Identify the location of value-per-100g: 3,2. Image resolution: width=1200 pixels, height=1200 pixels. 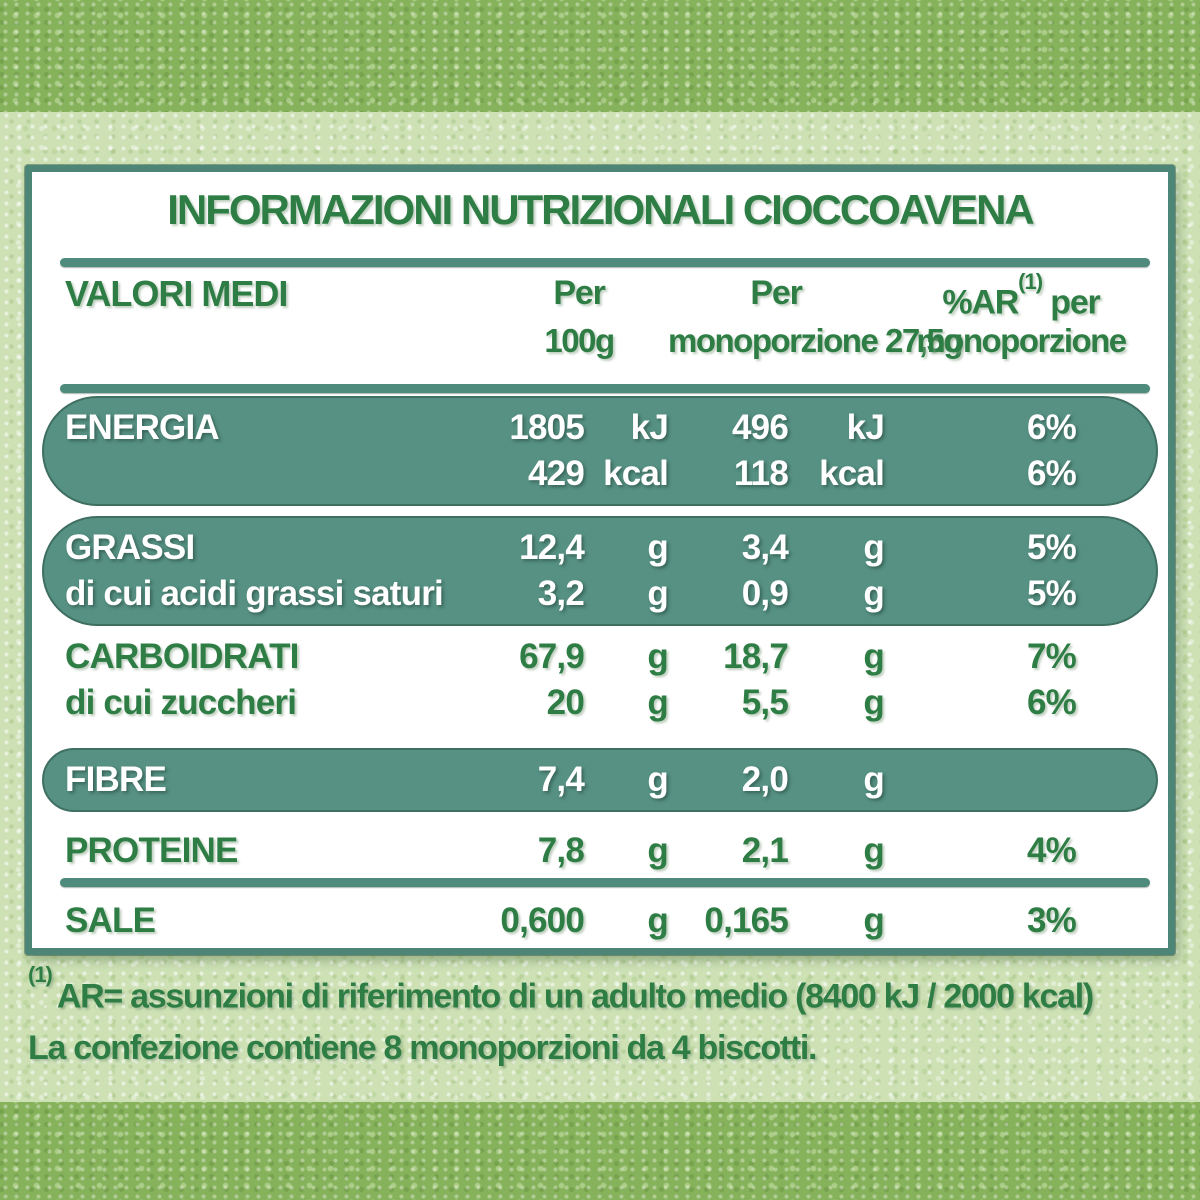
(561, 593).